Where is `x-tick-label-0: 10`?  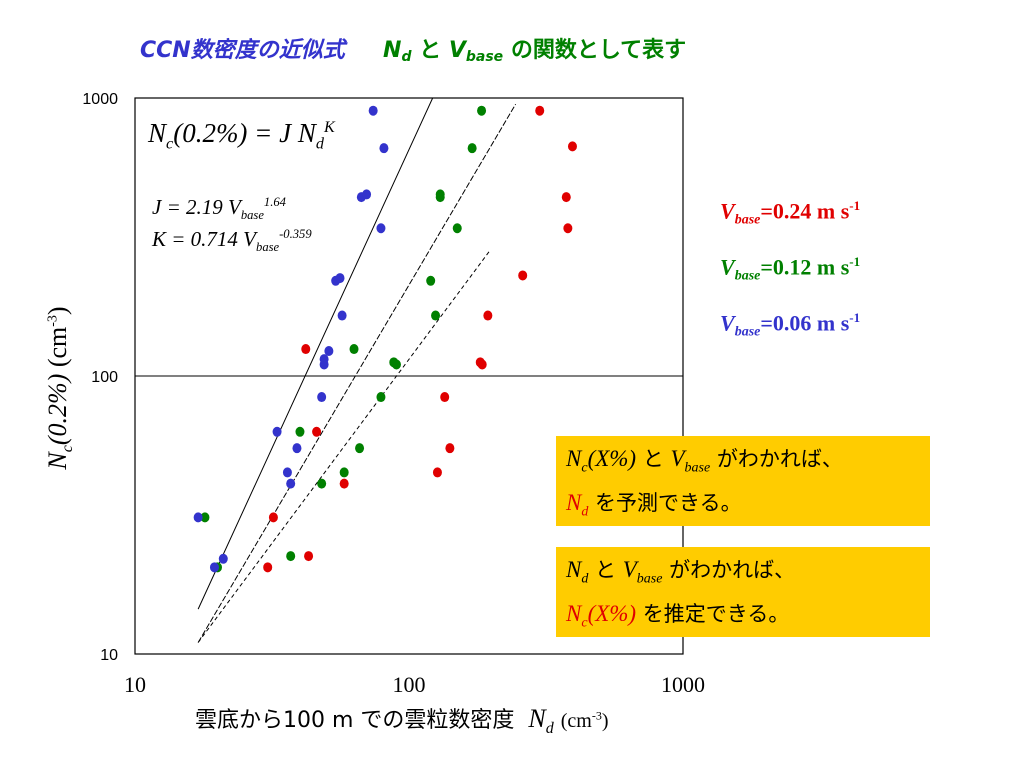
x-tick-label-0: 10 is located at coordinates (135, 684).